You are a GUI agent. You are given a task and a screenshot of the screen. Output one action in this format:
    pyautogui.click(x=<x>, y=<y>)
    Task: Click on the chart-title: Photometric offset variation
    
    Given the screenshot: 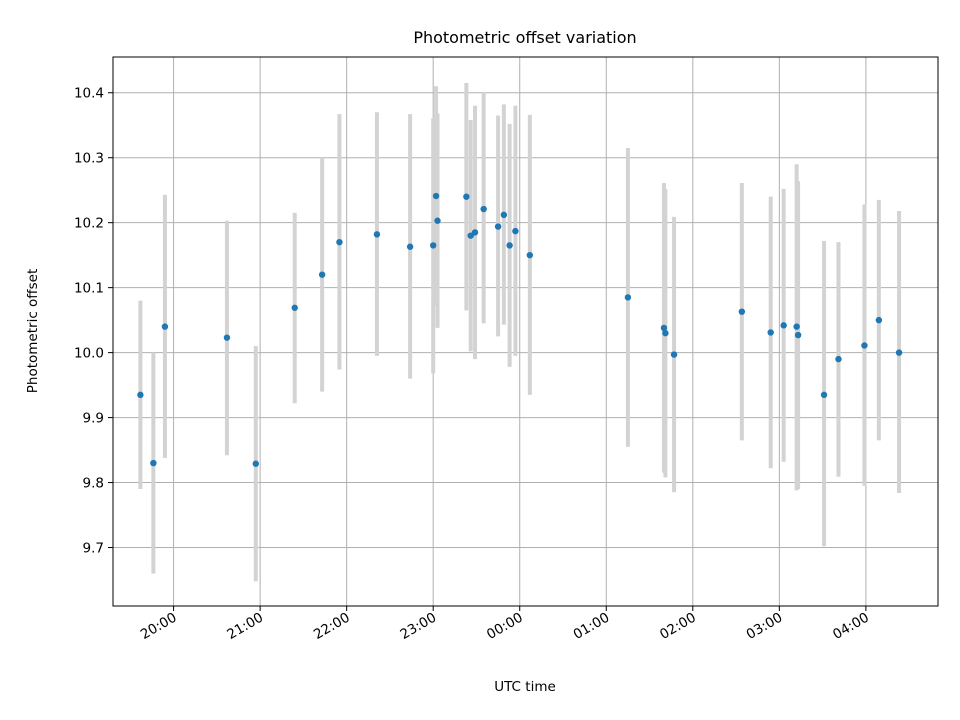 What is the action you would take?
    pyautogui.click(x=524, y=37)
    